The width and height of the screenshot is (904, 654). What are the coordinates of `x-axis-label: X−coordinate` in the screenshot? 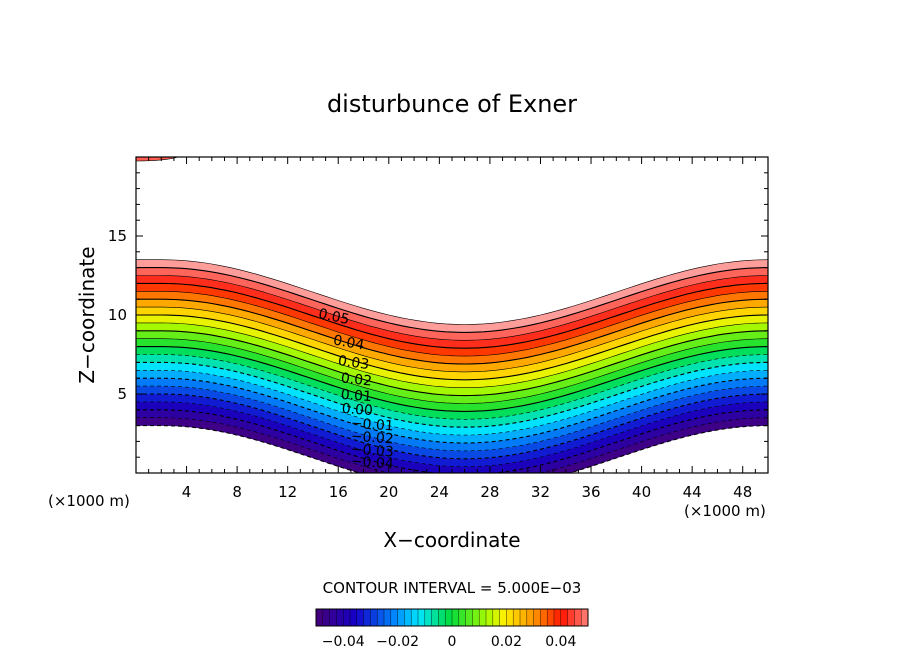 It's located at (451, 540).